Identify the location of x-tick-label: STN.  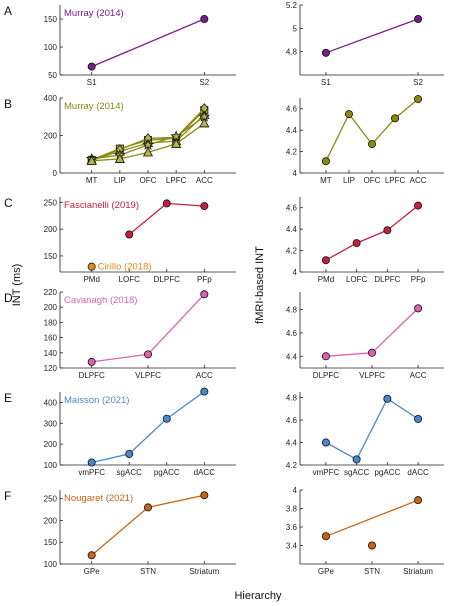
(372, 571).